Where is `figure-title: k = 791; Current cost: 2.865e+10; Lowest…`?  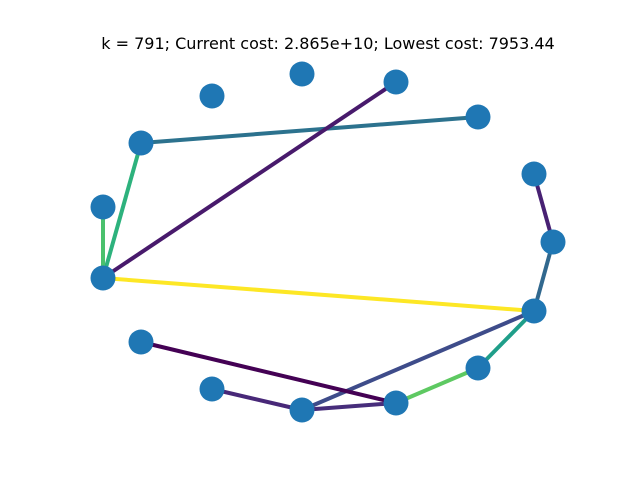 figure-title: k = 791; Current cost: 2.865e+10; Lowest… is located at coordinates (327, 43).